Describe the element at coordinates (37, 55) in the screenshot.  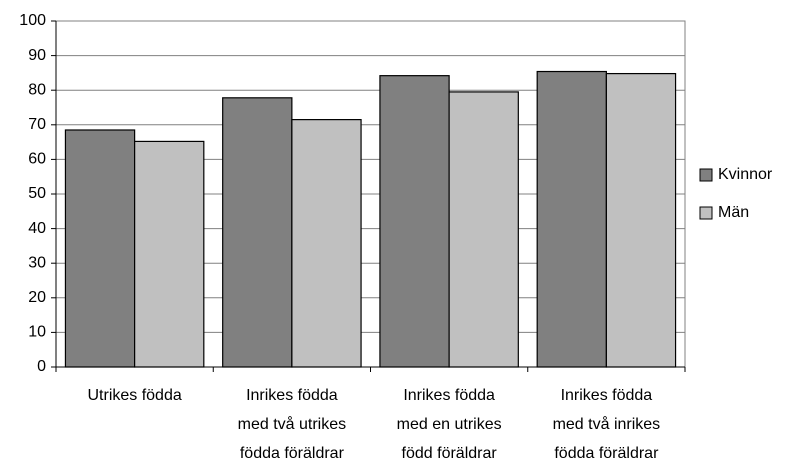
I see `y-tick-label: 90` at that location.